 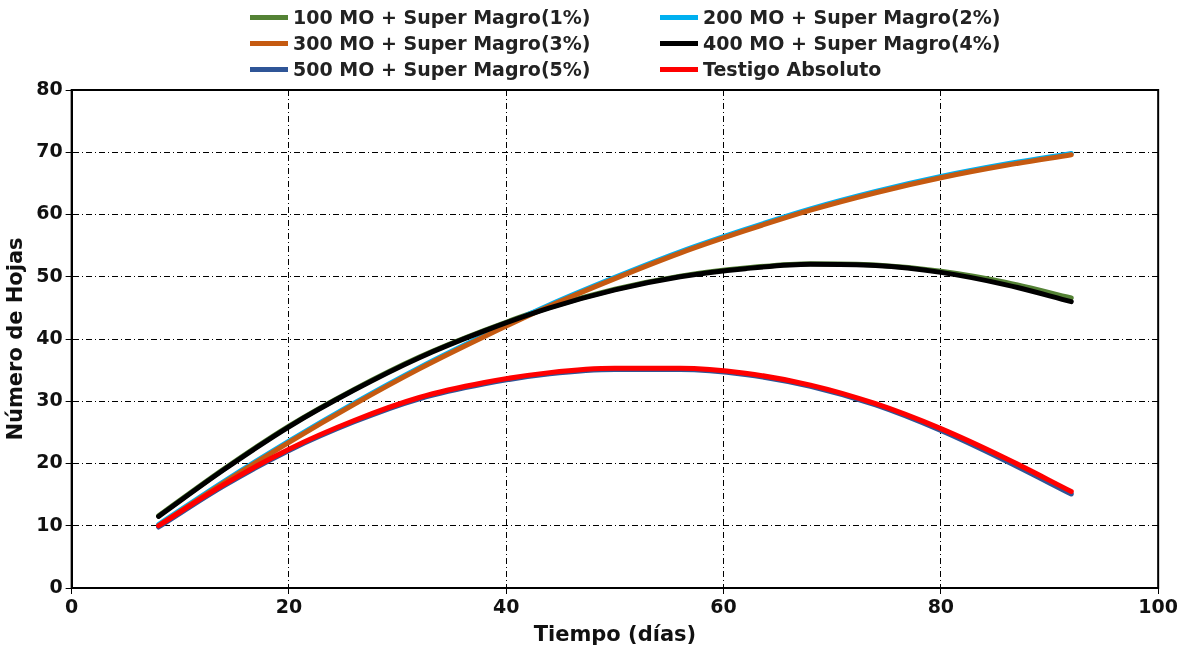 I want to click on y-tick-label: 80, so click(x=49, y=87).